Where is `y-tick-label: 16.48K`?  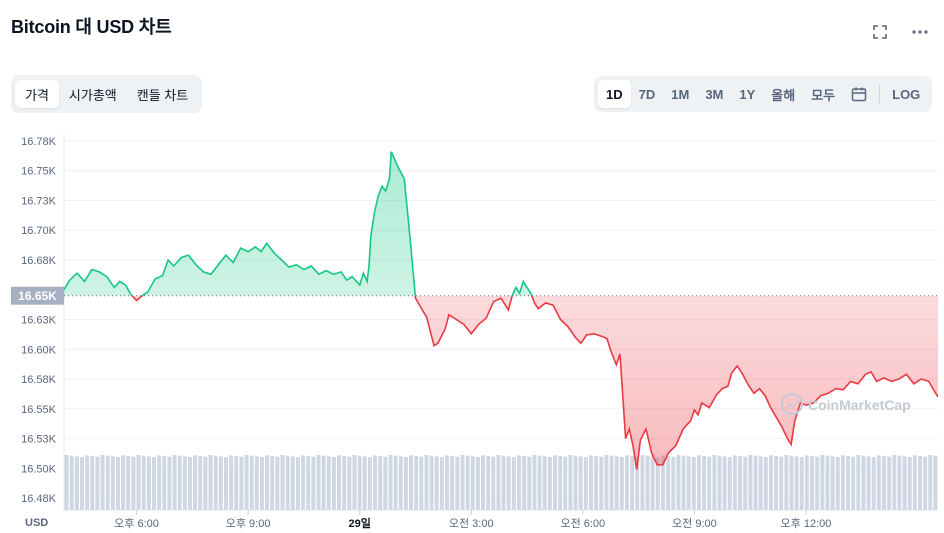
y-tick-label: 16.48K is located at coordinates (39, 499).